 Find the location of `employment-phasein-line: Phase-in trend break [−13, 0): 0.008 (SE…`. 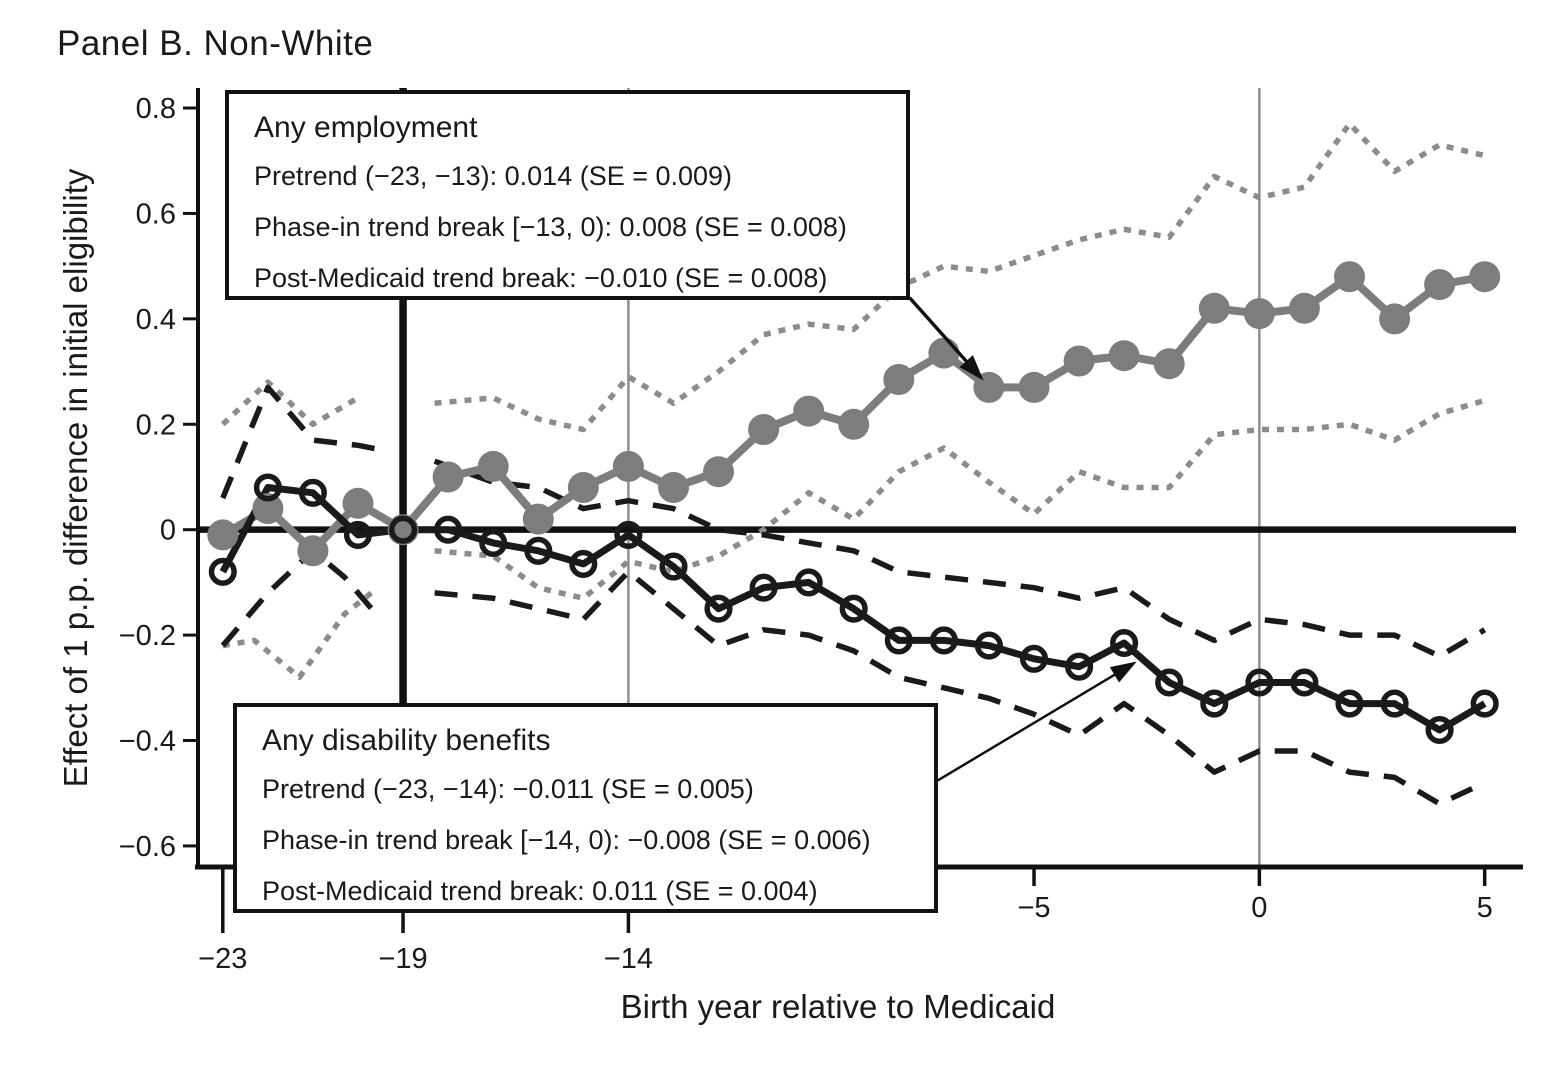

employment-phasein-line: Phase-in trend break [−13, 0): 0.008 (SE… is located at coordinates (550, 227).